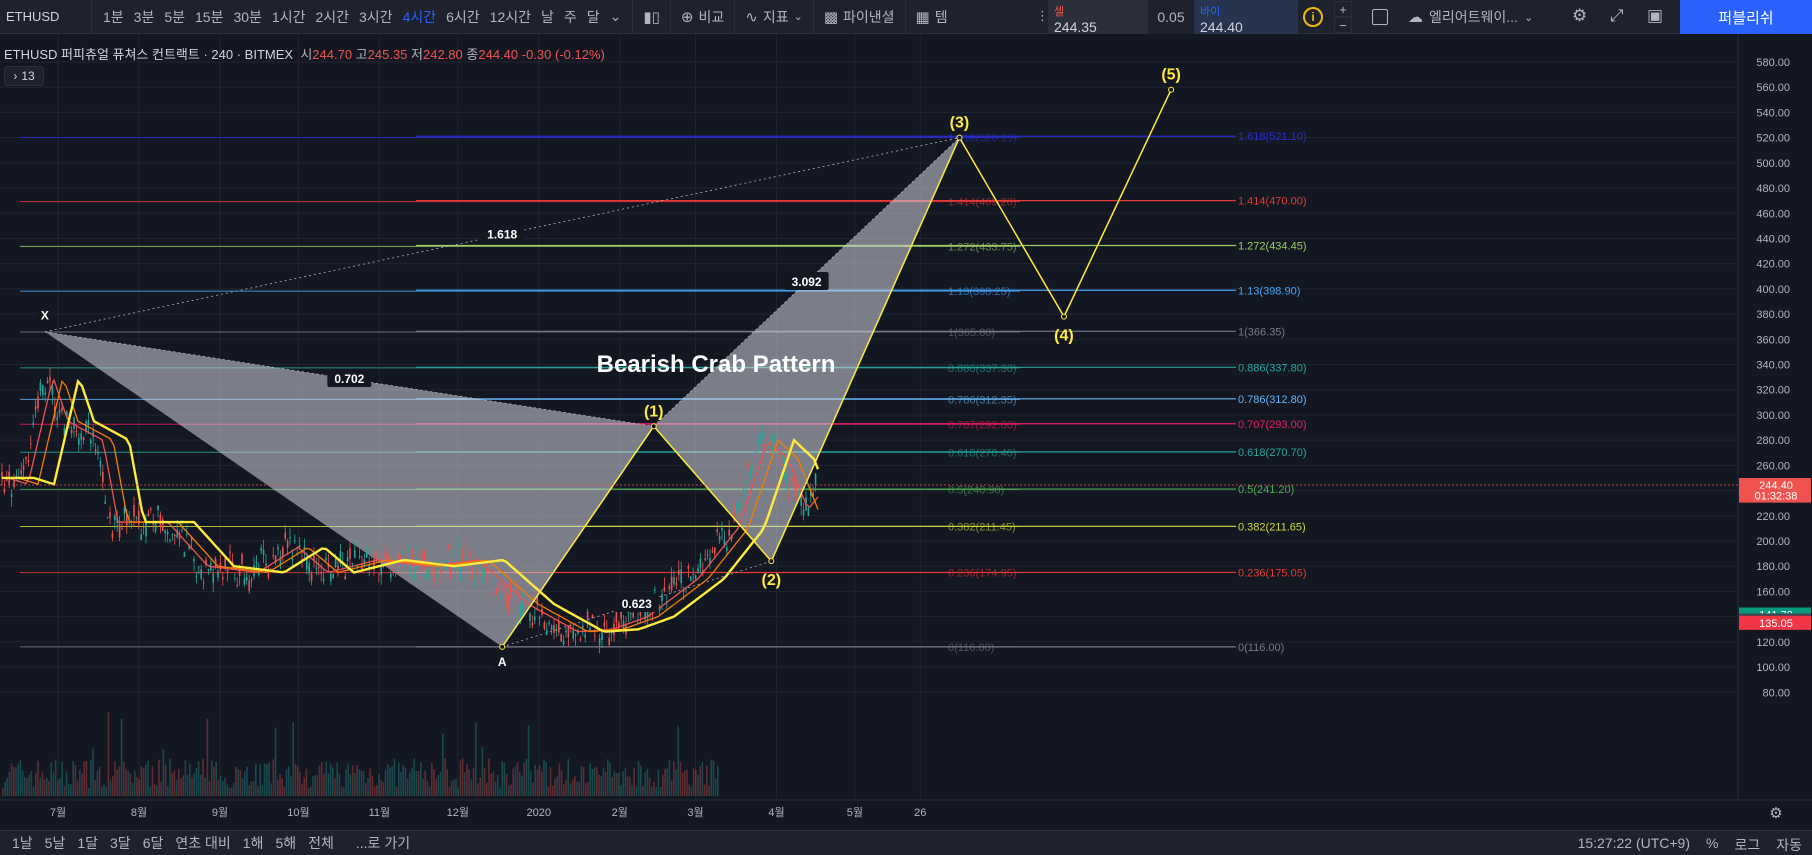  What do you see at coordinates (1343, 9) in the screenshot?
I see `plus-icon: +` at bounding box center [1343, 9].